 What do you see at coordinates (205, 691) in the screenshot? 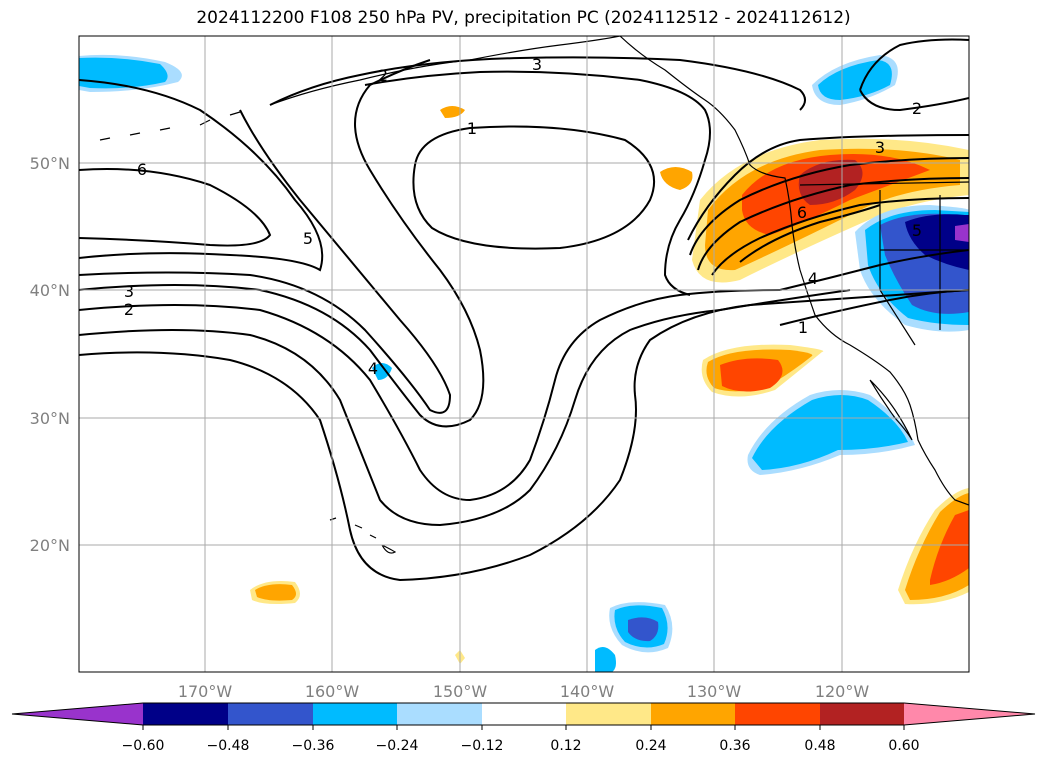
I see `lon-tick-label: 170°W` at bounding box center [205, 691].